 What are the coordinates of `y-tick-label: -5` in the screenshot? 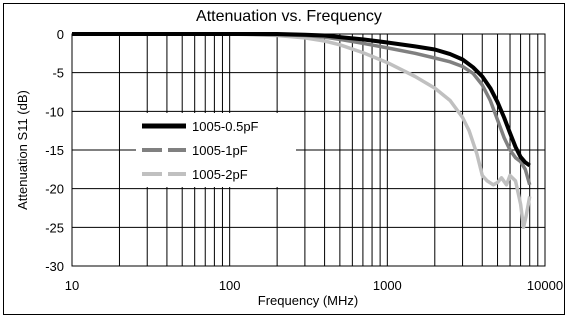 It's located at (58, 73).